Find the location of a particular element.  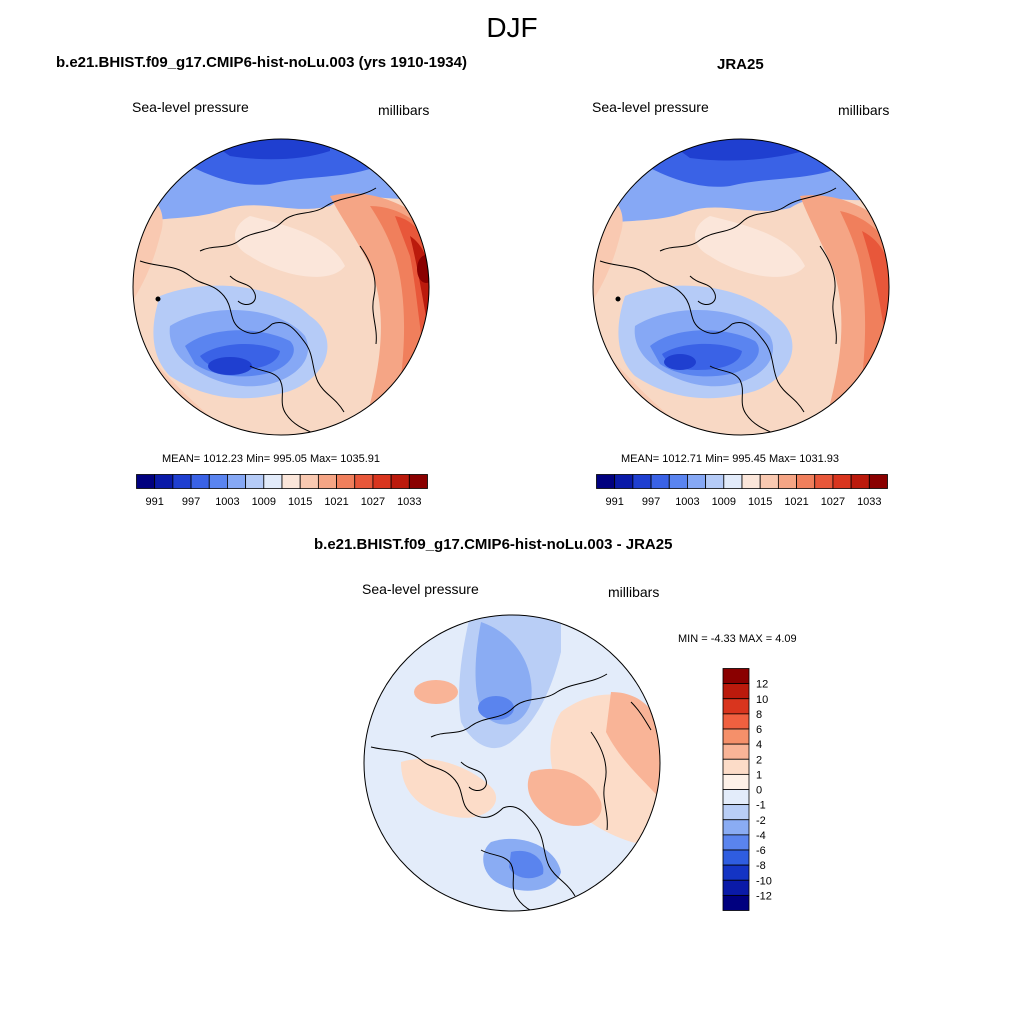

colorbar-tick-label: -1 is located at coordinates (761, 806).